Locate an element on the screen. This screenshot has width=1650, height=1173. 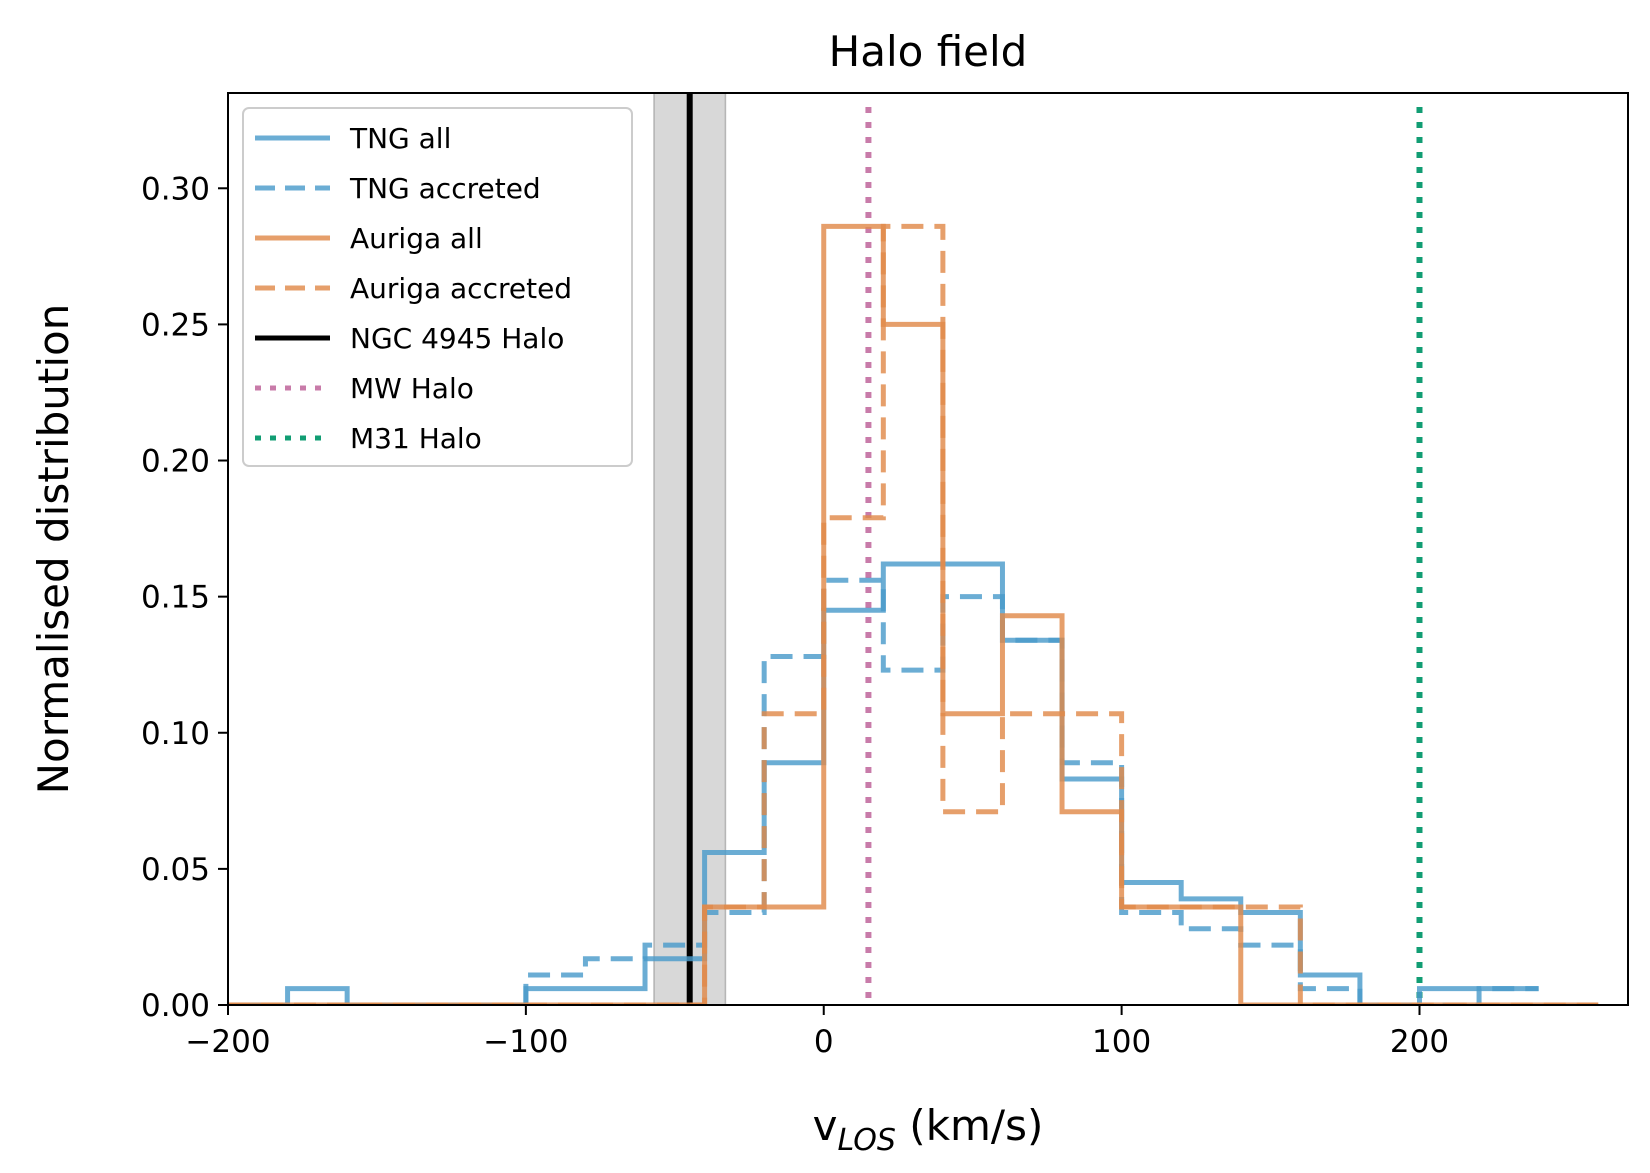
x-tick-label: 200 is located at coordinates (1419, 1042).